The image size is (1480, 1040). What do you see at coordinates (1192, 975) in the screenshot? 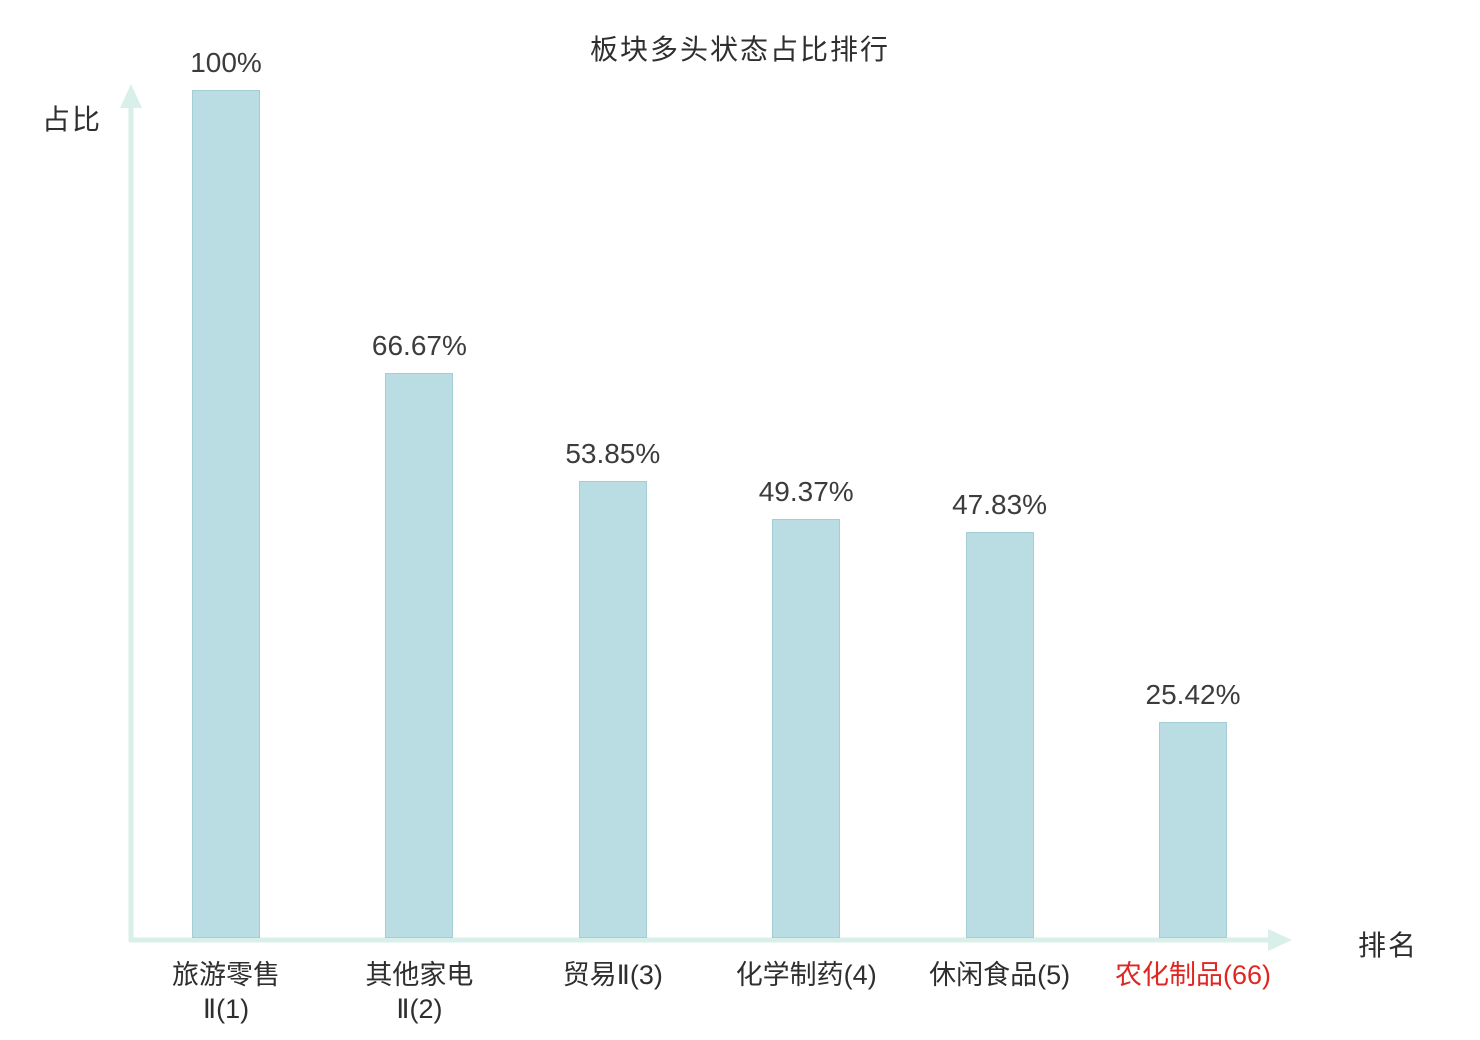
I see `bar-category-label: 农化制品(66)` at bounding box center [1192, 975].